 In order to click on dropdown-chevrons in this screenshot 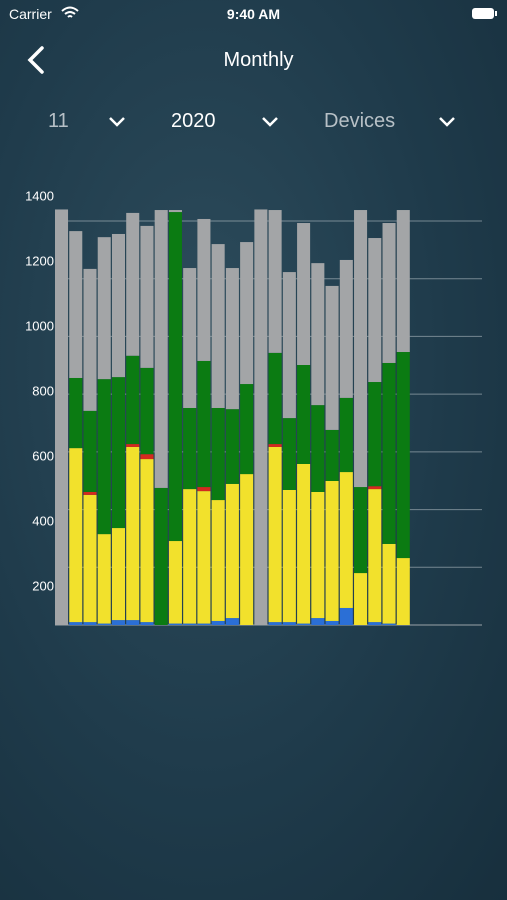, I will do `click(282, 122)`.